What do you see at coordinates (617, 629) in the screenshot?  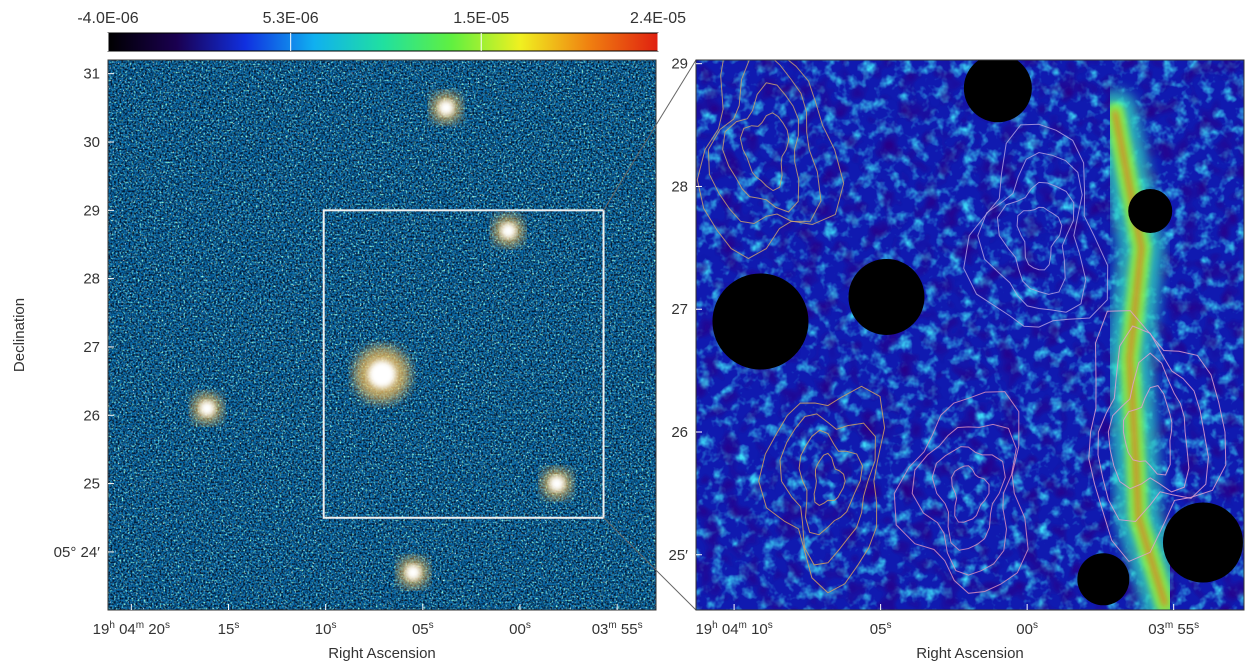 I see `left-x-tick-label: 03m​ 55s​` at bounding box center [617, 629].